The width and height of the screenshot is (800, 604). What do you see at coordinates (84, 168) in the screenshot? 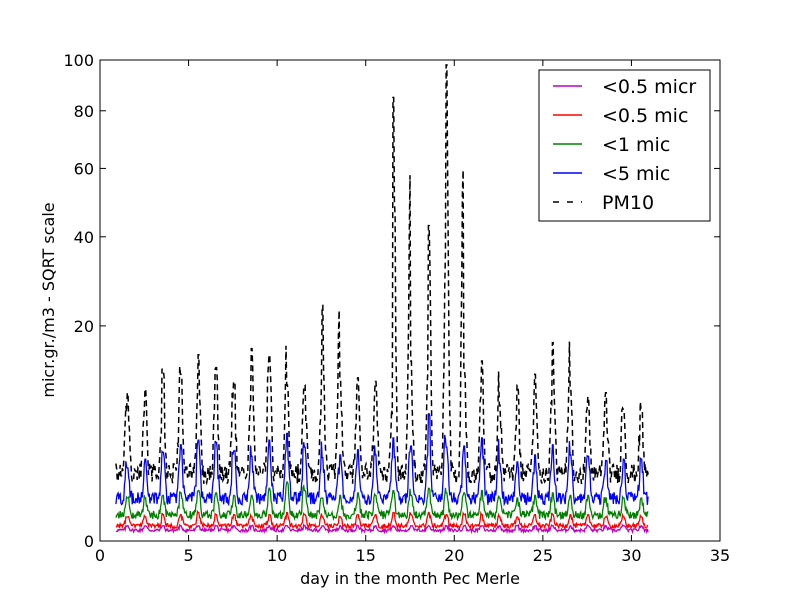
I see `y-tick-label: 60` at bounding box center [84, 168].